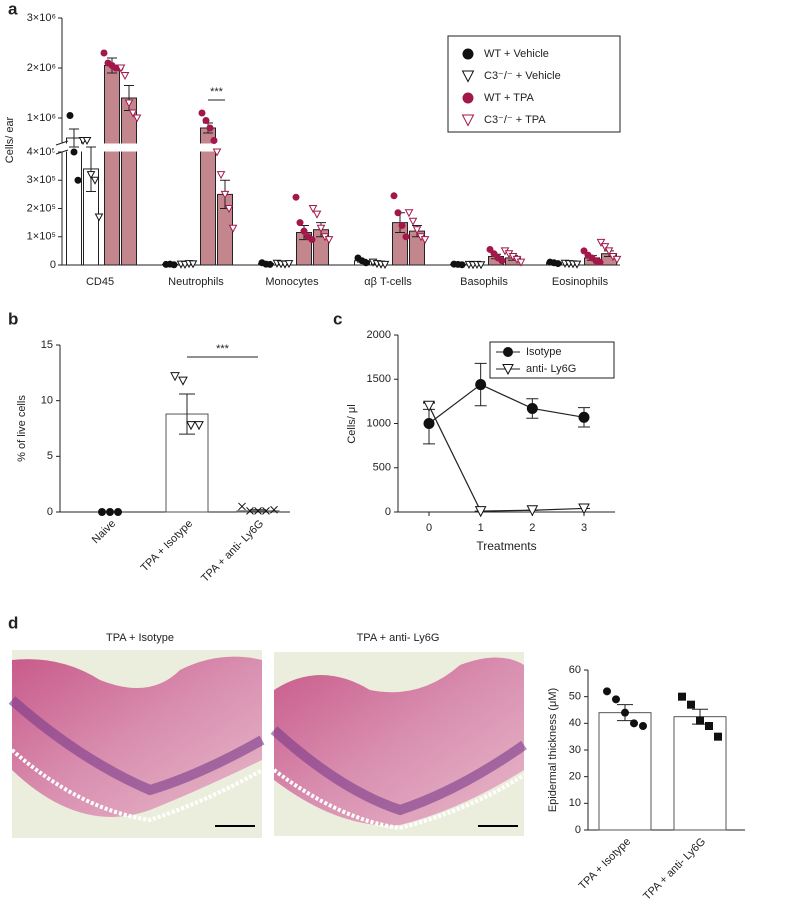  I want to click on legend-label: WT + Vehicle, so click(516, 54).